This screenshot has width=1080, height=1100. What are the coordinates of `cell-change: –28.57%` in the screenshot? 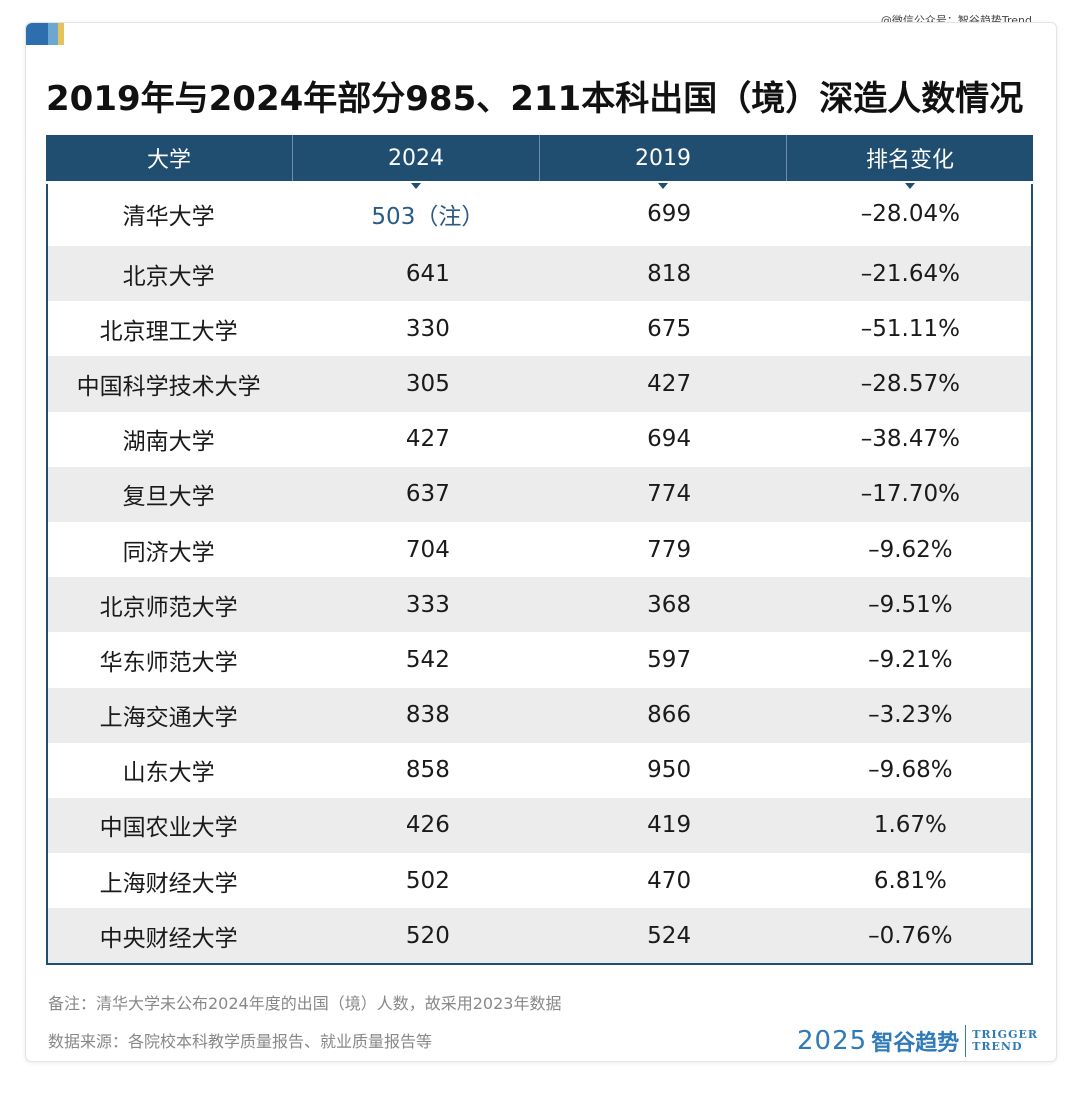 It's located at (910, 383).